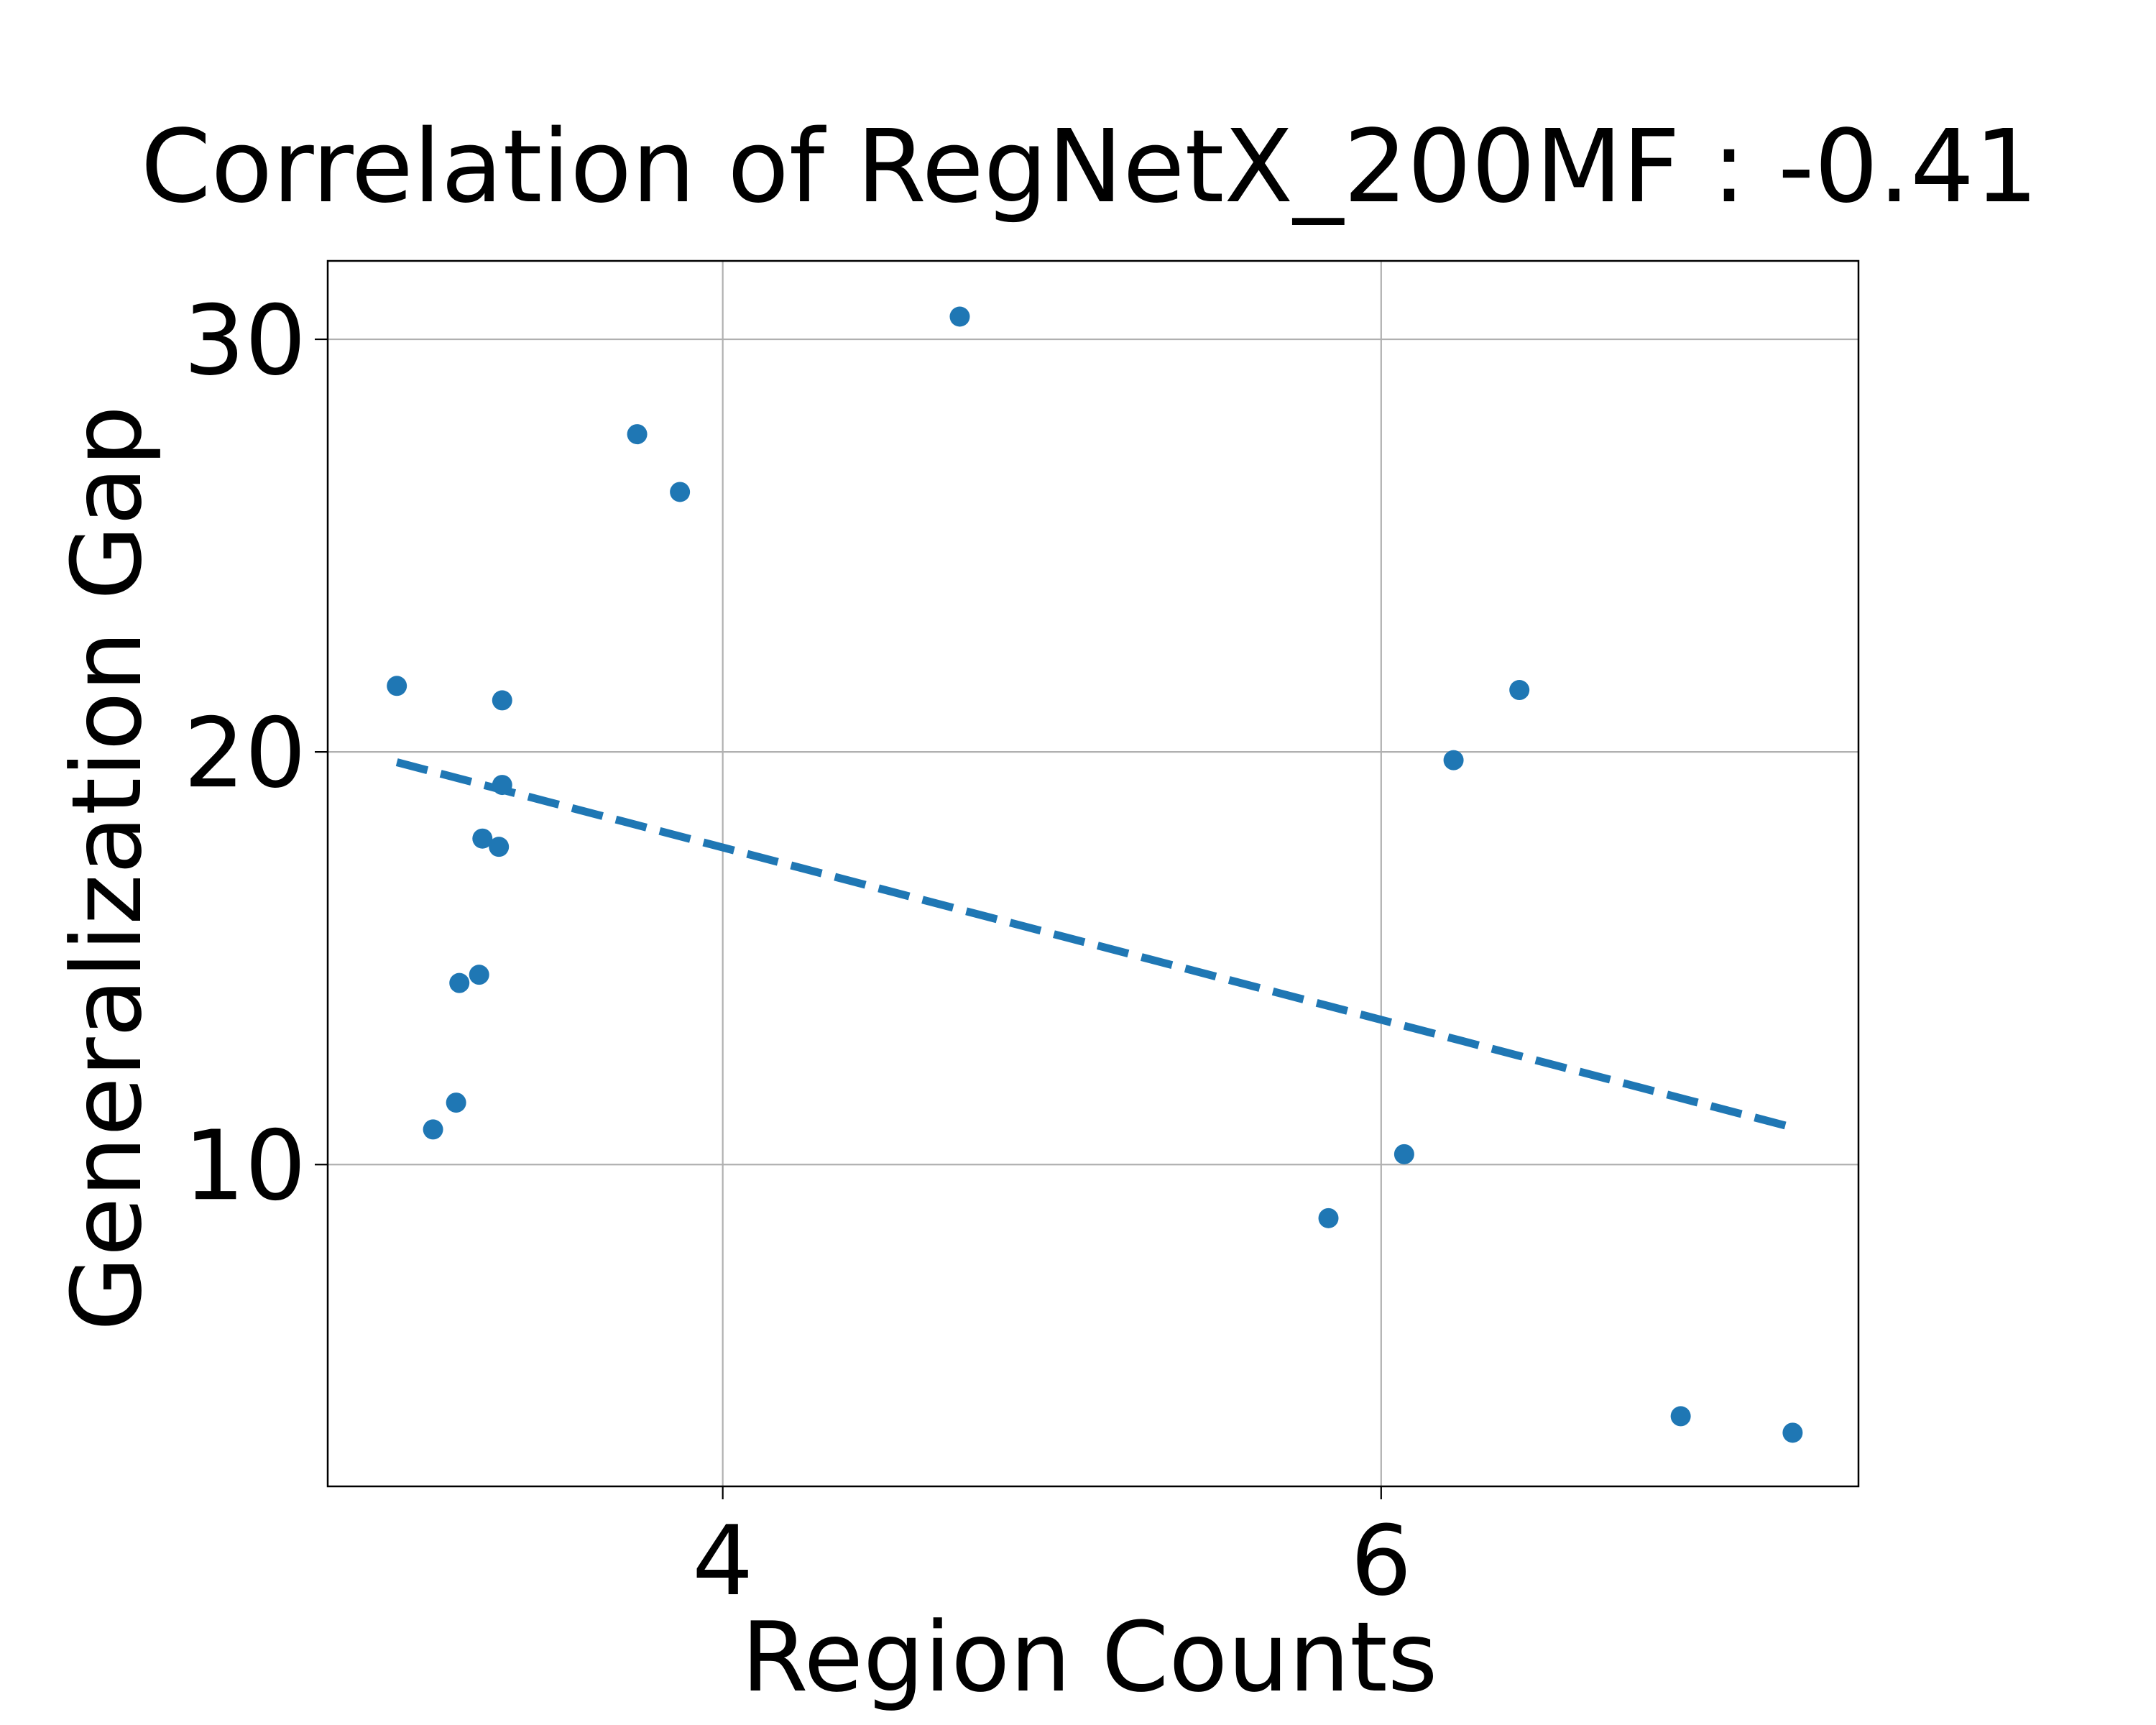  I want to click on x-tick-label: 4, so click(723, 1561).